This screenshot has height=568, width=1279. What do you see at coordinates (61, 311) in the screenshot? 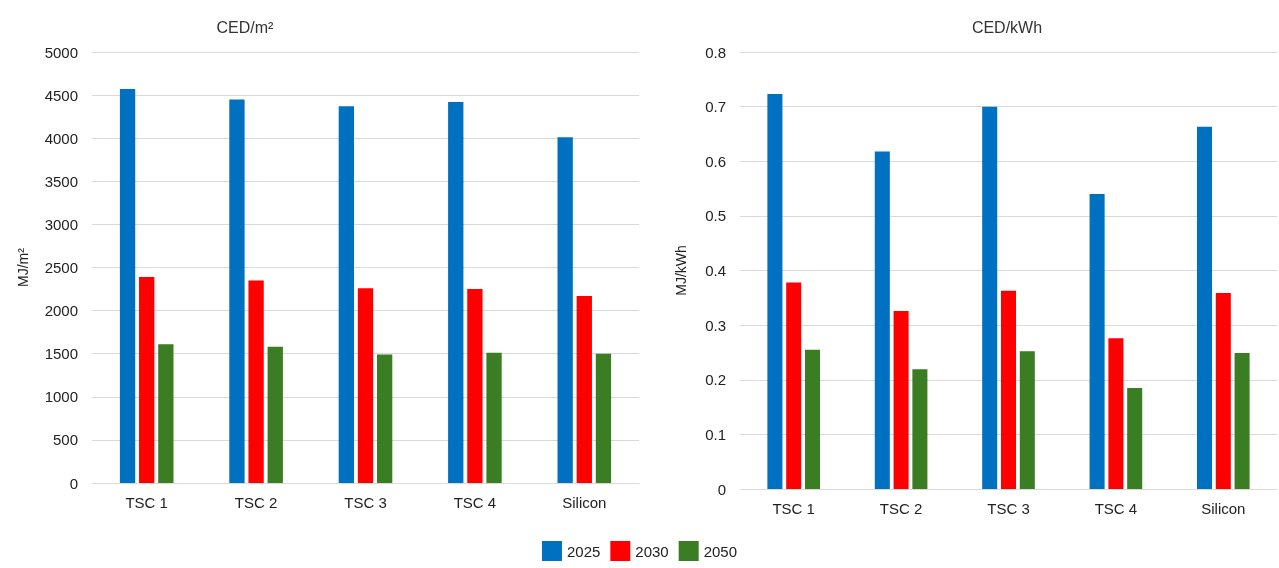
I see `y-tick-label: 2000` at bounding box center [61, 311].